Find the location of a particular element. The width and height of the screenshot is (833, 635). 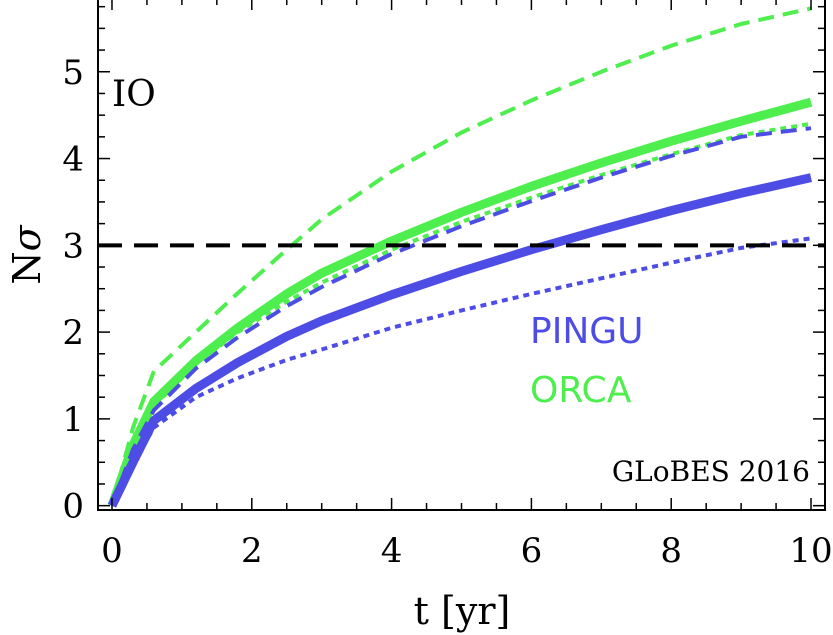

x-tick-label: 4 is located at coordinates (392, 551).